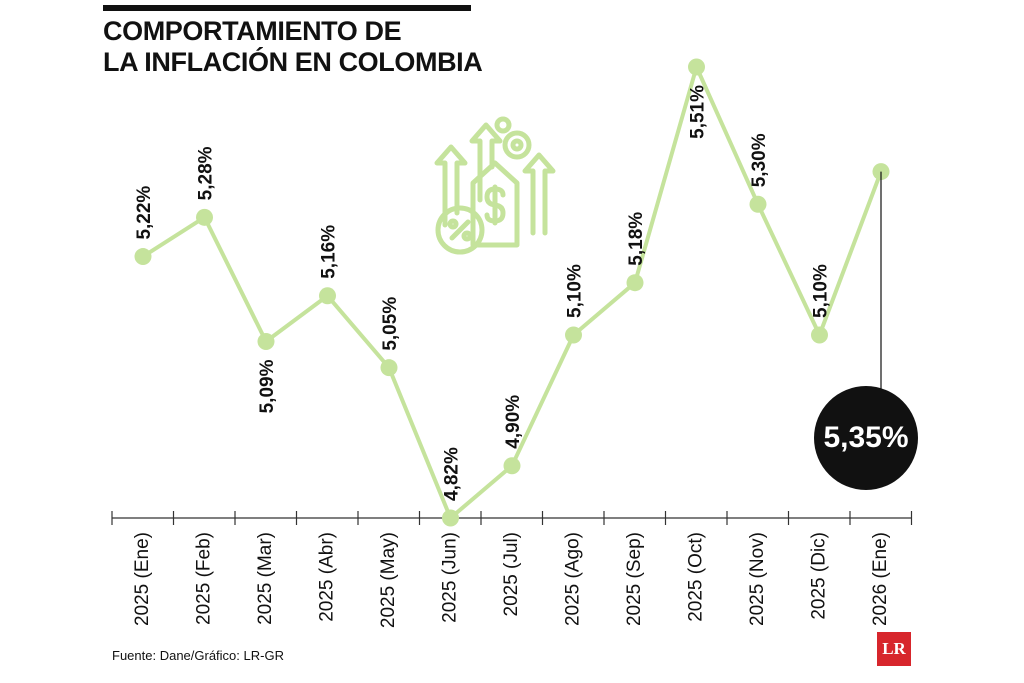 The width and height of the screenshot is (1024, 683). Describe the element at coordinates (142, 579) in the screenshot. I see `x-tick-label: 2025 (Ene)` at that location.